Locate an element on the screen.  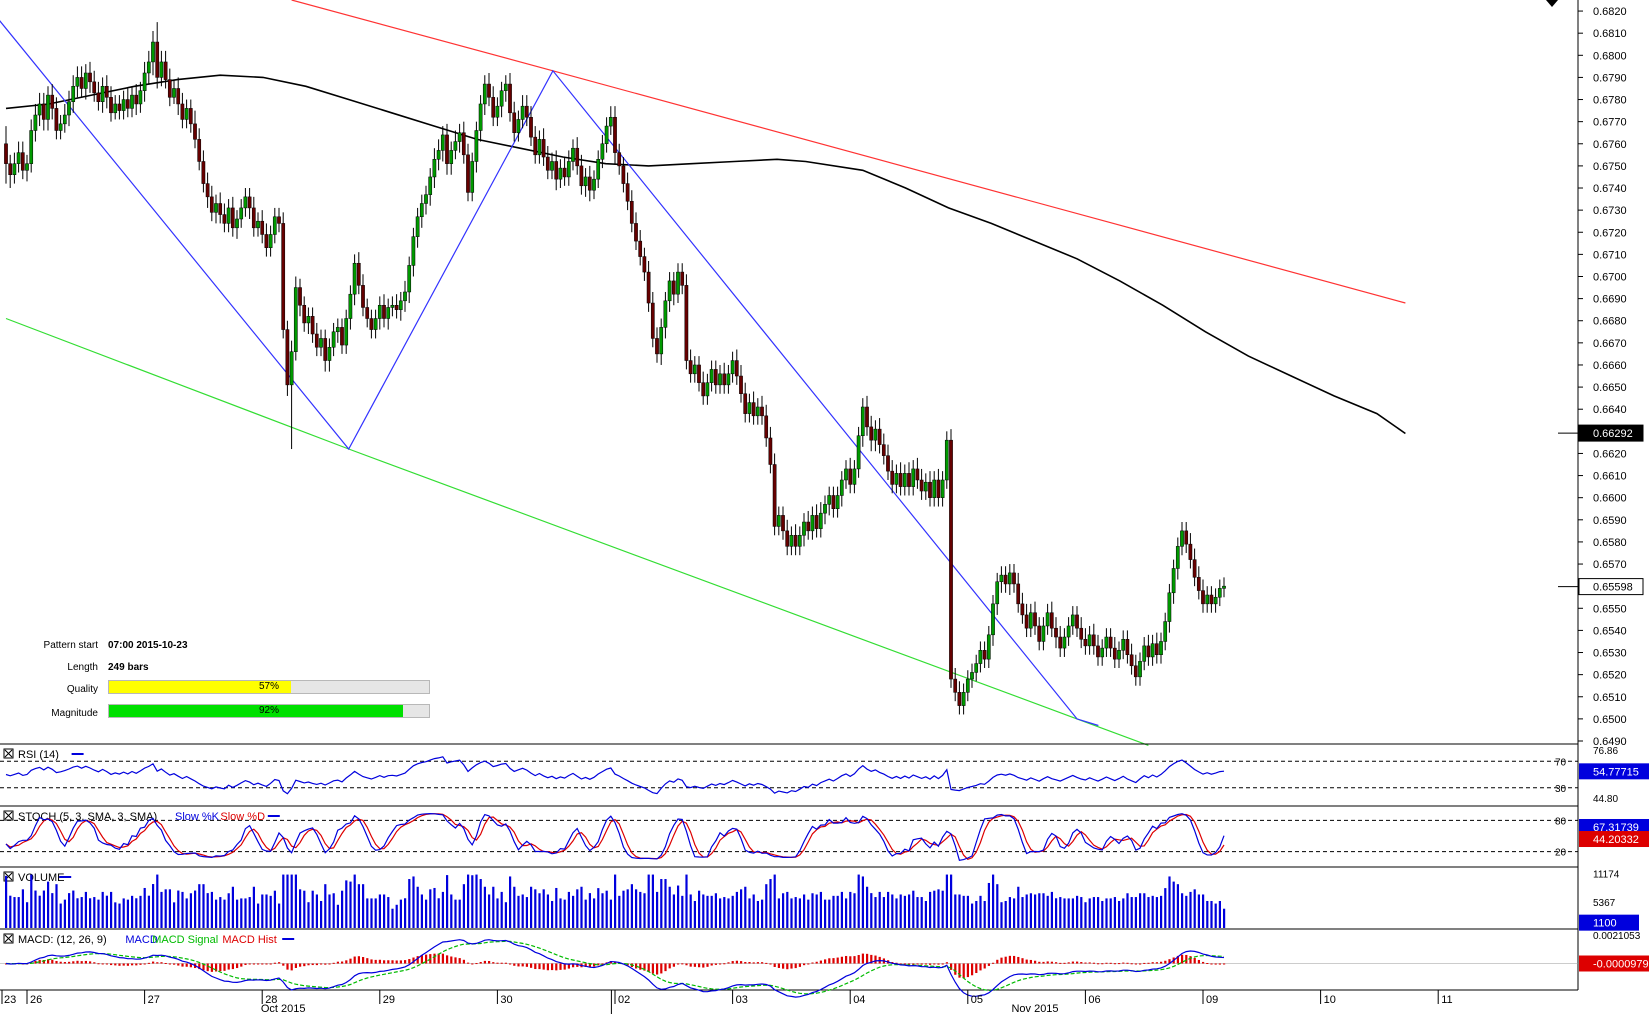
price-tick-label: 0.6670 is located at coordinates (1610, 344).